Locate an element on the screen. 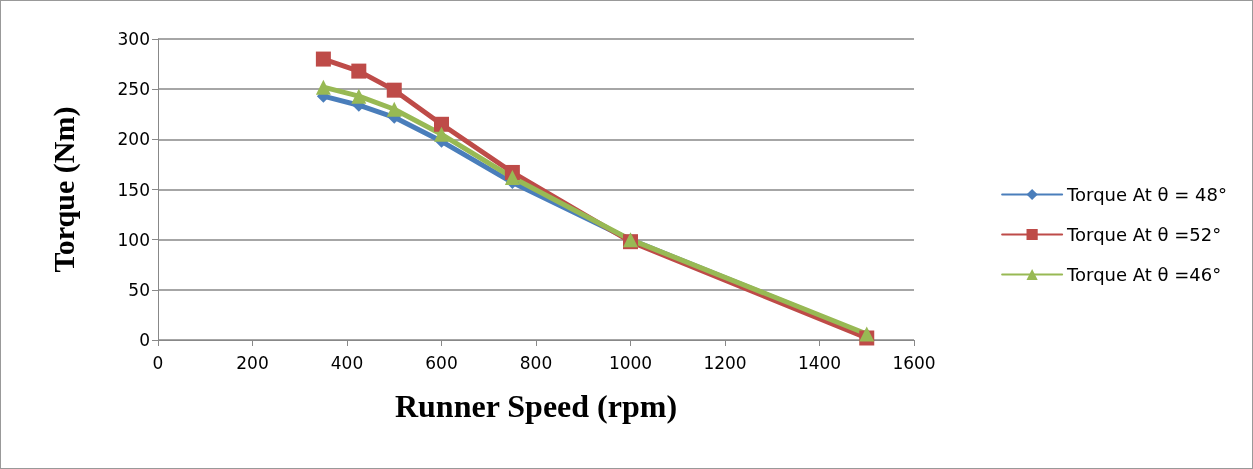 The image size is (1253, 469). x-tick-label: 1400 is located at coordinates (819, 362).